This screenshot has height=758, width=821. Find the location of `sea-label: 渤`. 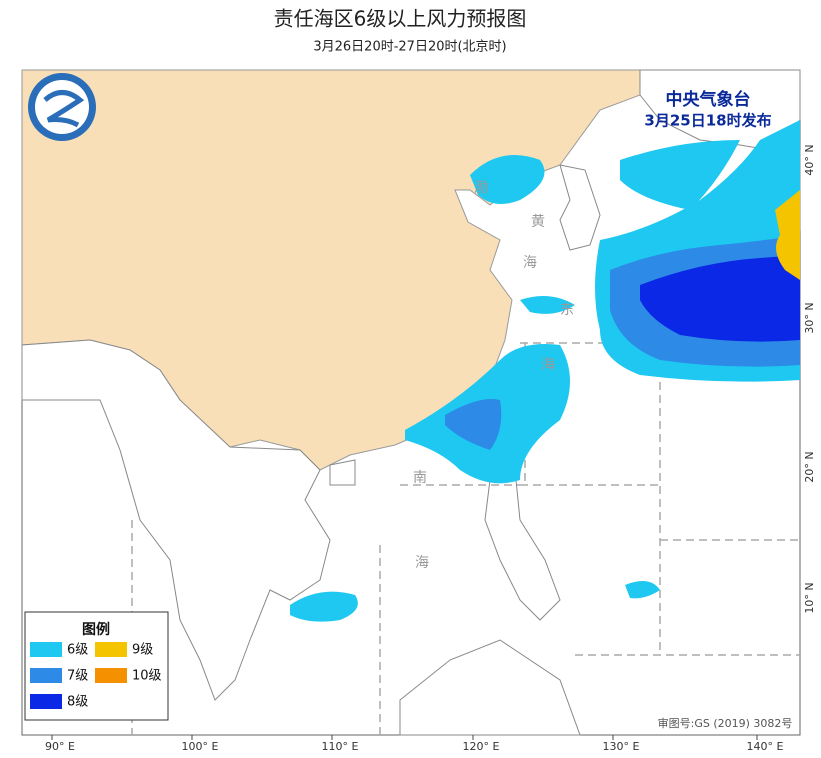

sea-label: 渤 is located at coordinates (481, 188).